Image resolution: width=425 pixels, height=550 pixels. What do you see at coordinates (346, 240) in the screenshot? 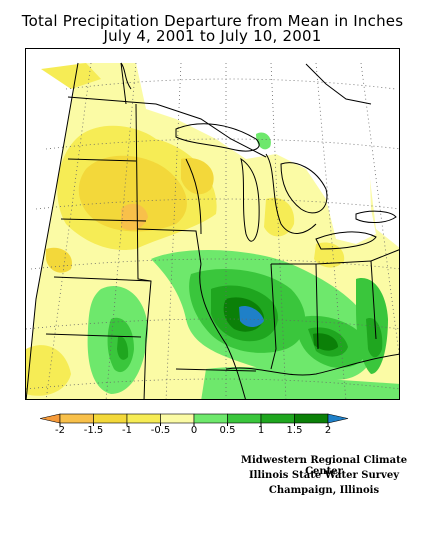
I see `lake-erie` at bounding box center [346, 240].